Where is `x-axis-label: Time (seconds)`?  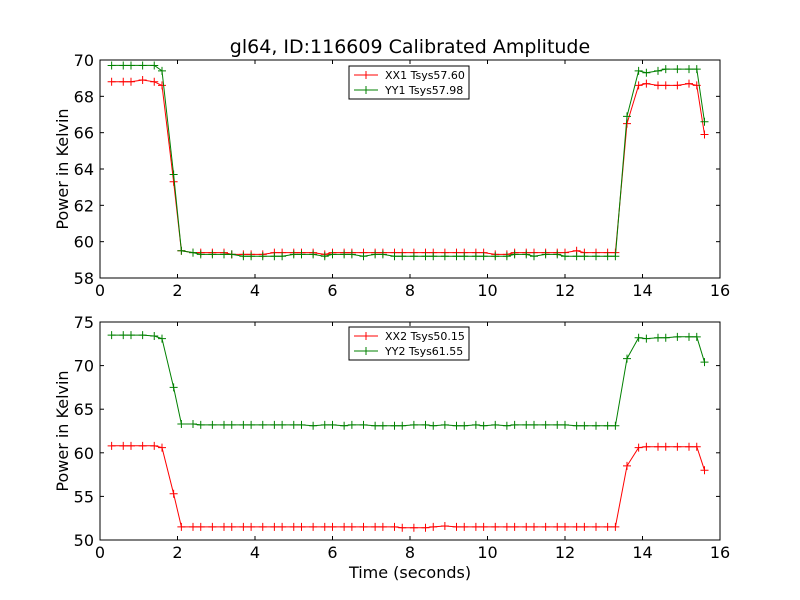
x-axis-label: Time (seconds) is located at coordinates (409, 572).